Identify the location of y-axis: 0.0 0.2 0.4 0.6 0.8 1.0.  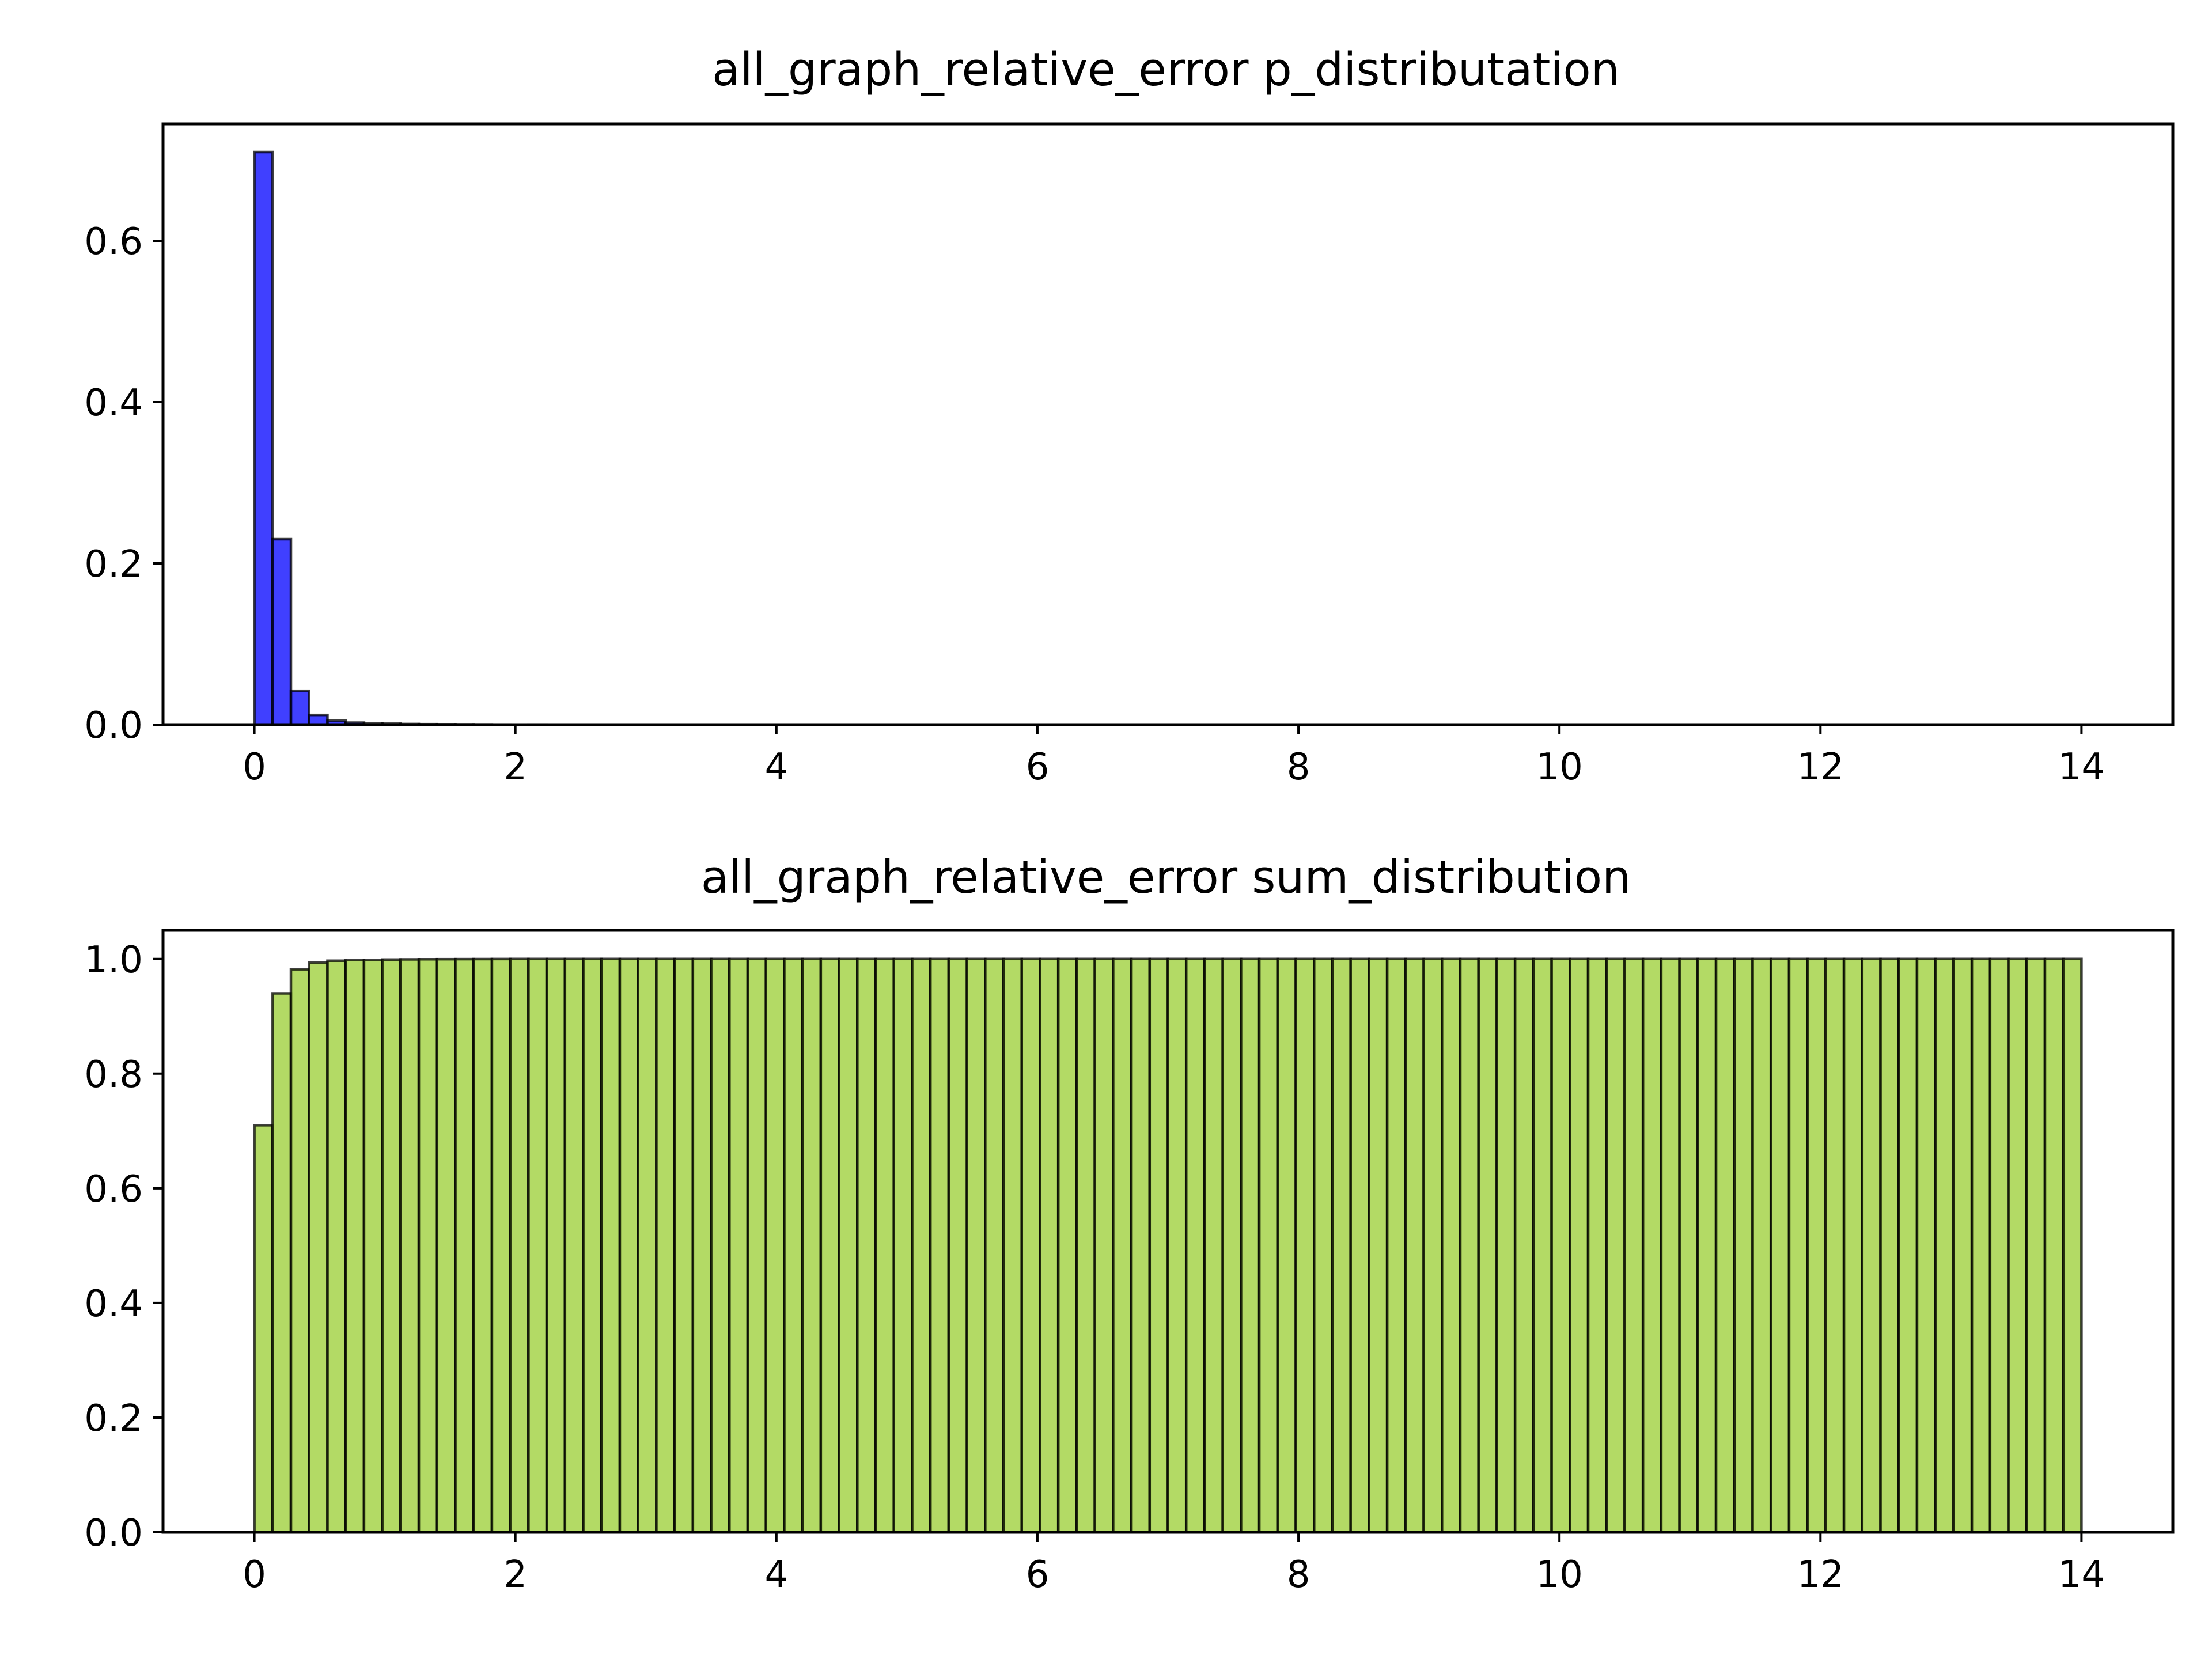
(123, 1247).